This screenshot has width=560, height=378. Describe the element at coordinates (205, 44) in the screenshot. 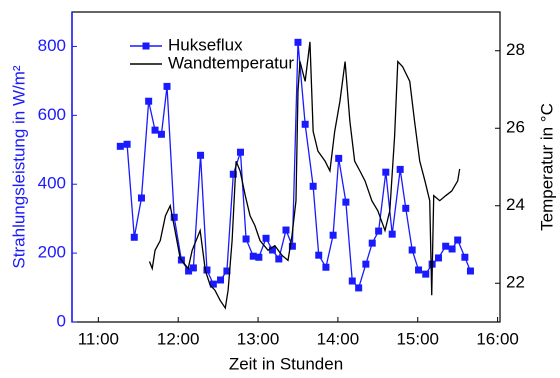

I see `legend-label: Hukseflux` at that location.